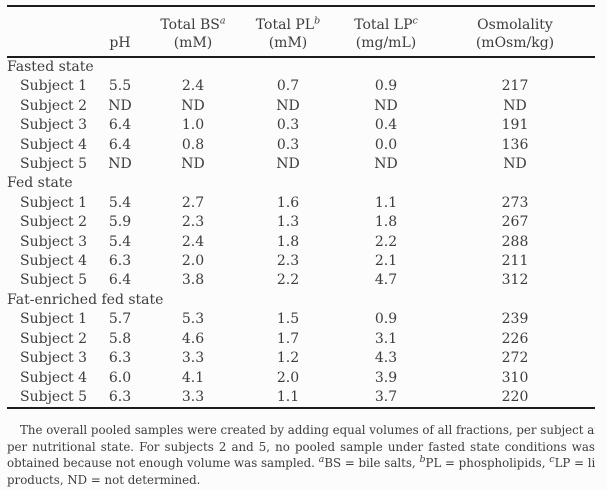 The height and width of the screenshot is (490, 607). What do you see at coordinates (193, 144) in the screenshot?
I see `cell-total-bs: 0.8` at bounding box center [193, 144].